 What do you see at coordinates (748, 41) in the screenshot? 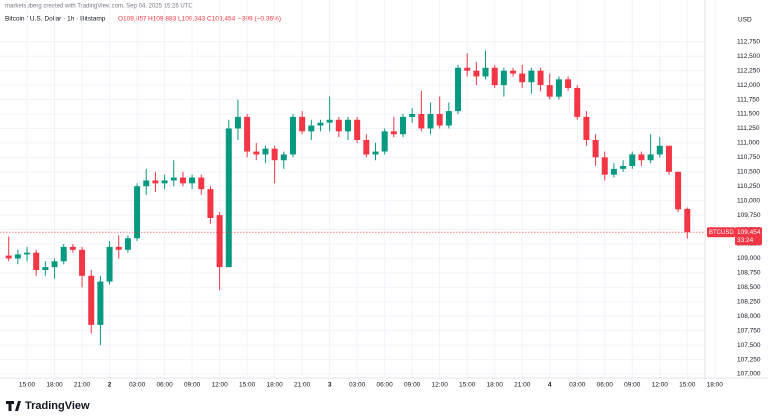
I see `y-tick-label: 112,750` at bounding box center [748, 41].